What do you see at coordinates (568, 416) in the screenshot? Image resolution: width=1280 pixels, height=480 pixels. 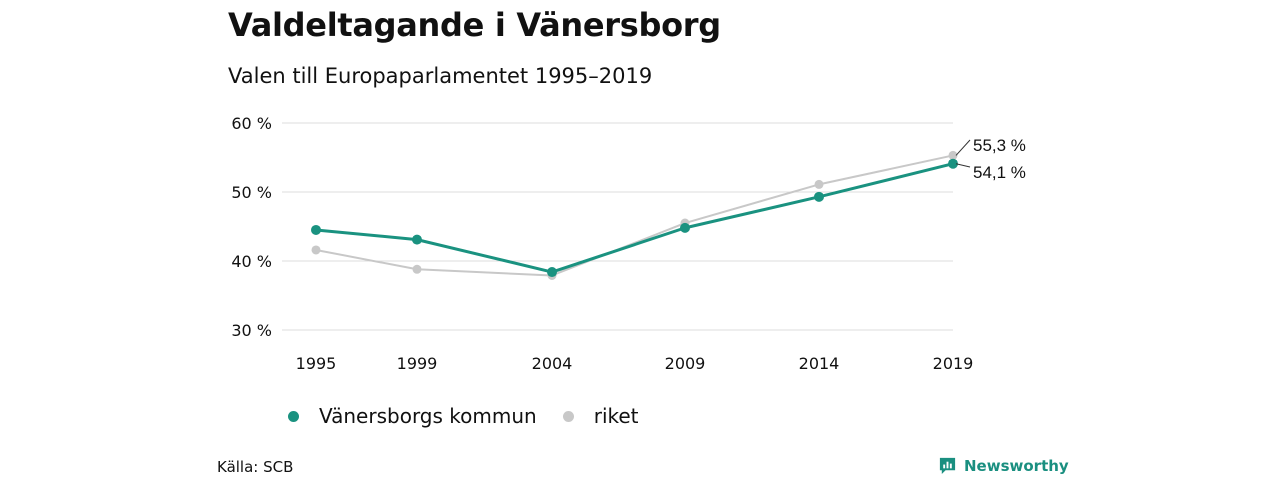 I see `legend-marker-riket` at bounding box center [568, 416].